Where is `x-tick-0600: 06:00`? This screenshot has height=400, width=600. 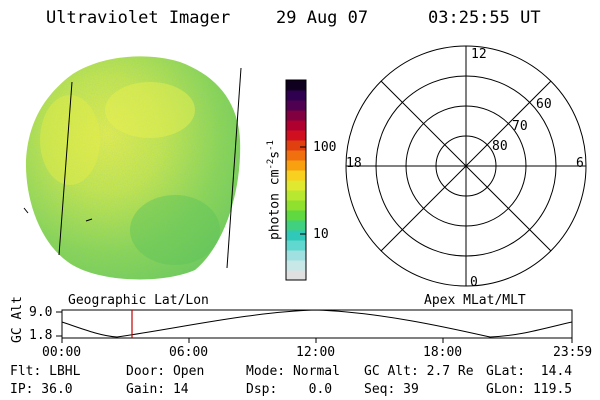 x-tick-0600: 06:00 is located at coordinates (189, 352).